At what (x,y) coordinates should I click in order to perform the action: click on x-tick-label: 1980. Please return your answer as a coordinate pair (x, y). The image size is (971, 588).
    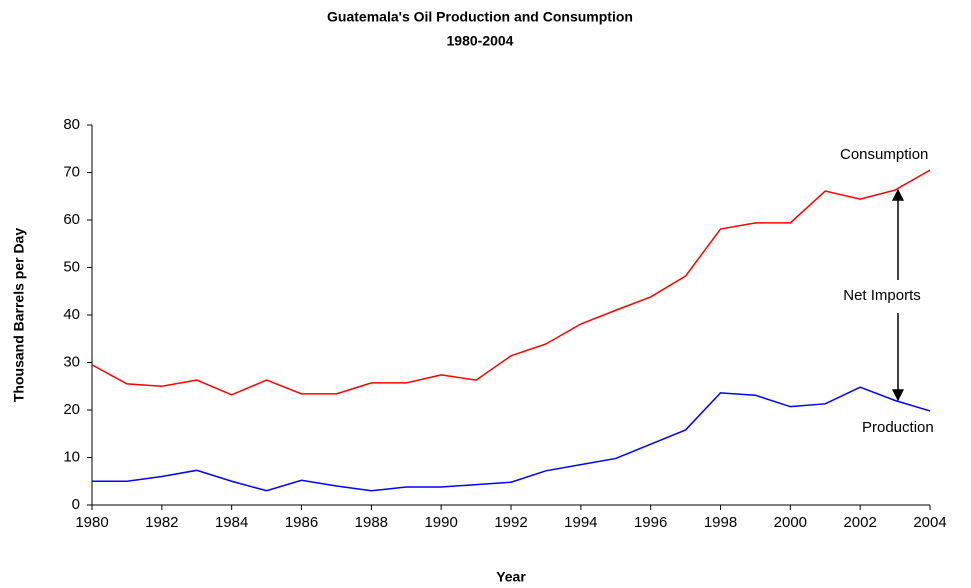
    Looking at the image, I should click on (91, 522).